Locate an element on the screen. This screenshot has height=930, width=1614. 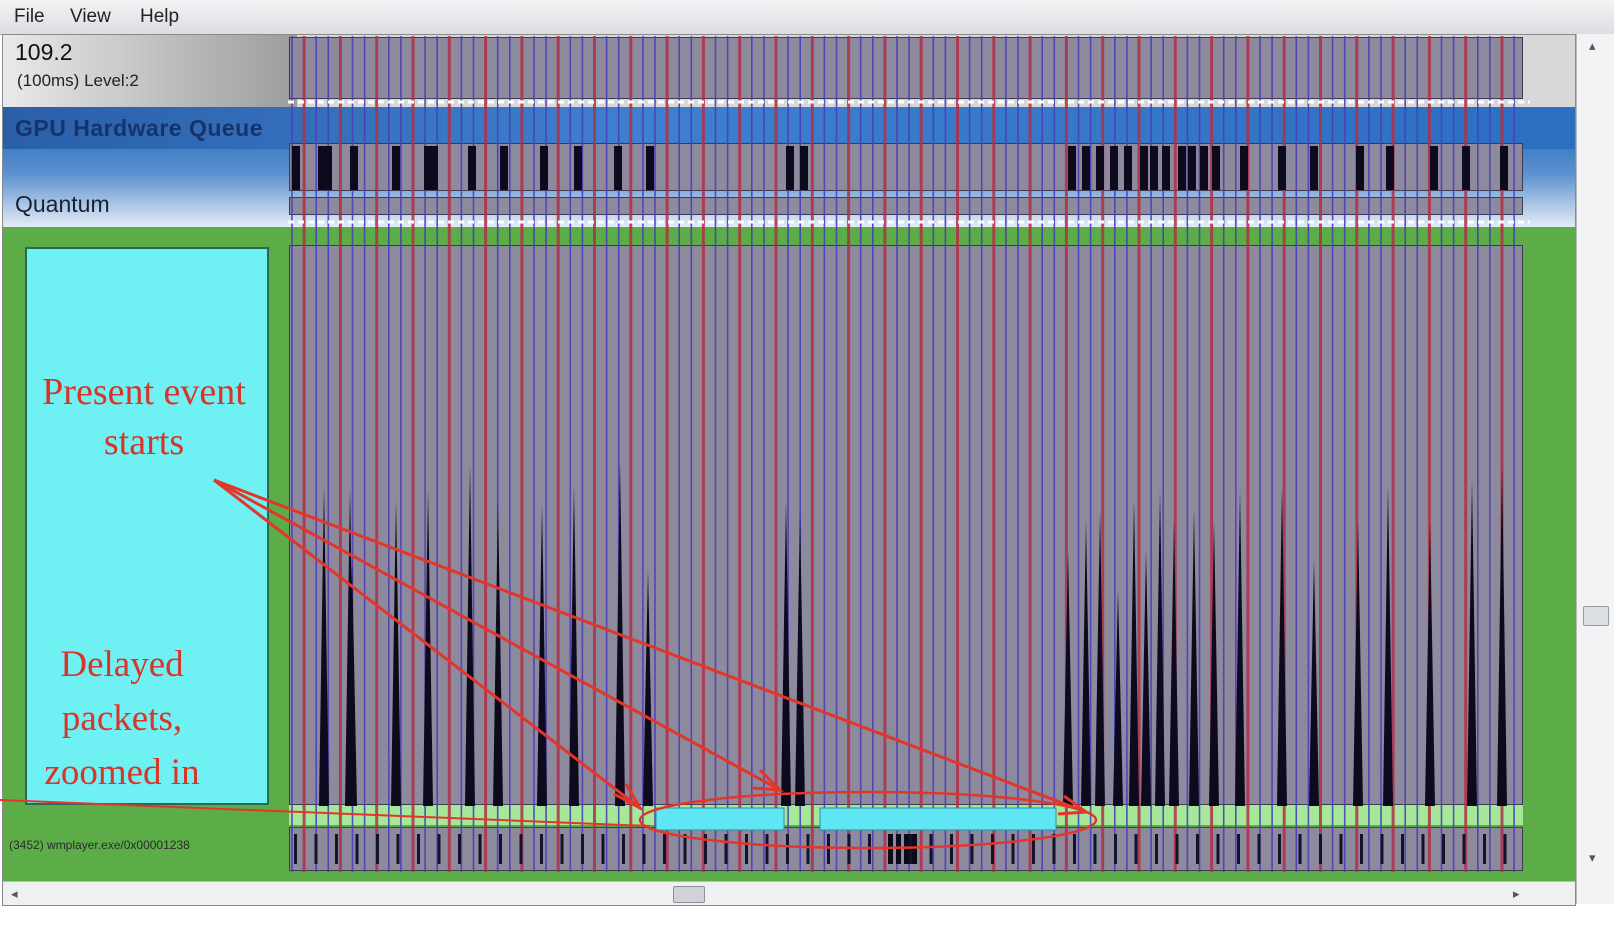
process-label: (3452) wmplayer.exe/0x00001238 is located at coordinates (99, 845).